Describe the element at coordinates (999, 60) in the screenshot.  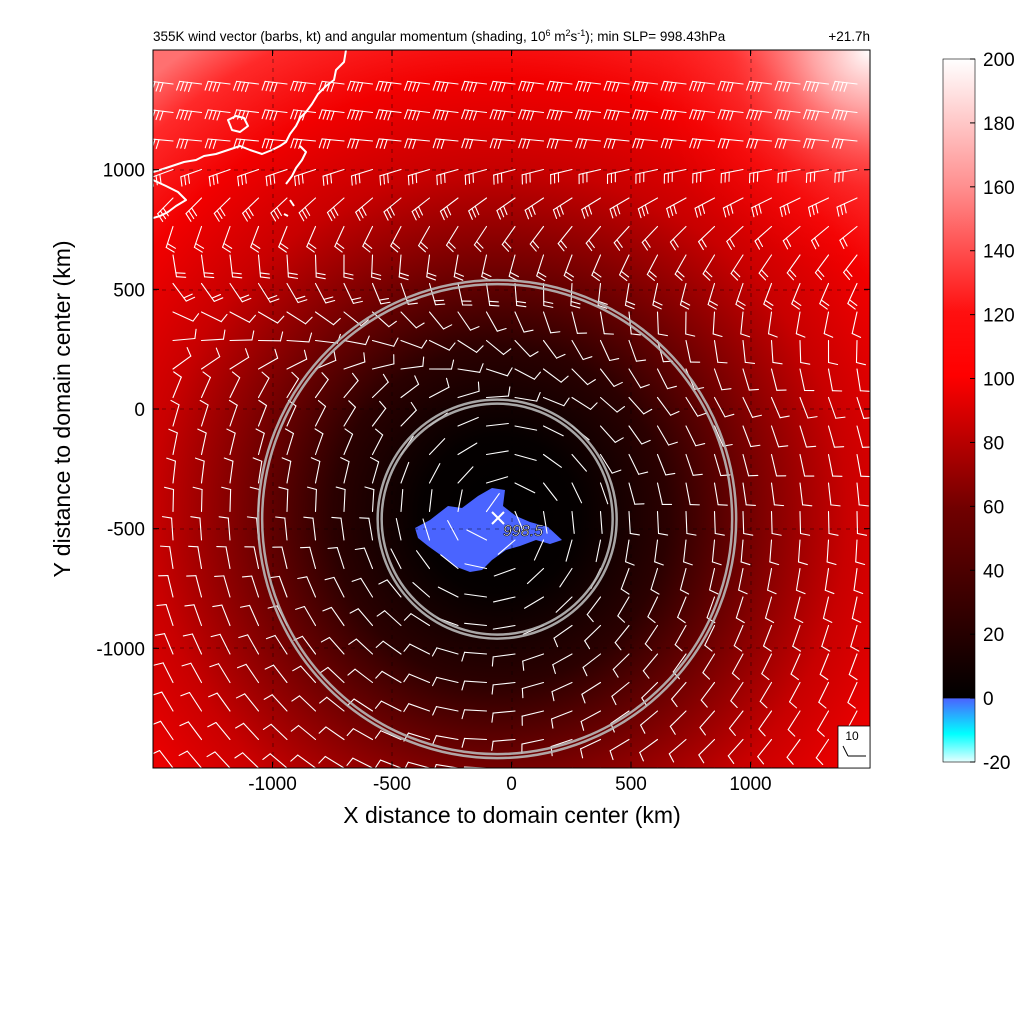
I see `colorbar-tick-label: 200` at that location.